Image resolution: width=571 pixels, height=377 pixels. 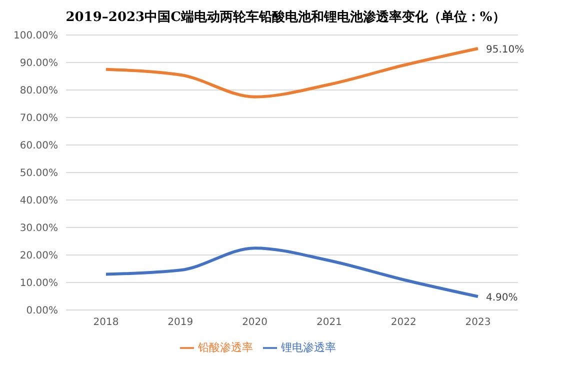 What do you see at coordinates (39, 228) in the screenshot?
I see `y-tick-label: 30.00%` at bounding box center [39, 228].